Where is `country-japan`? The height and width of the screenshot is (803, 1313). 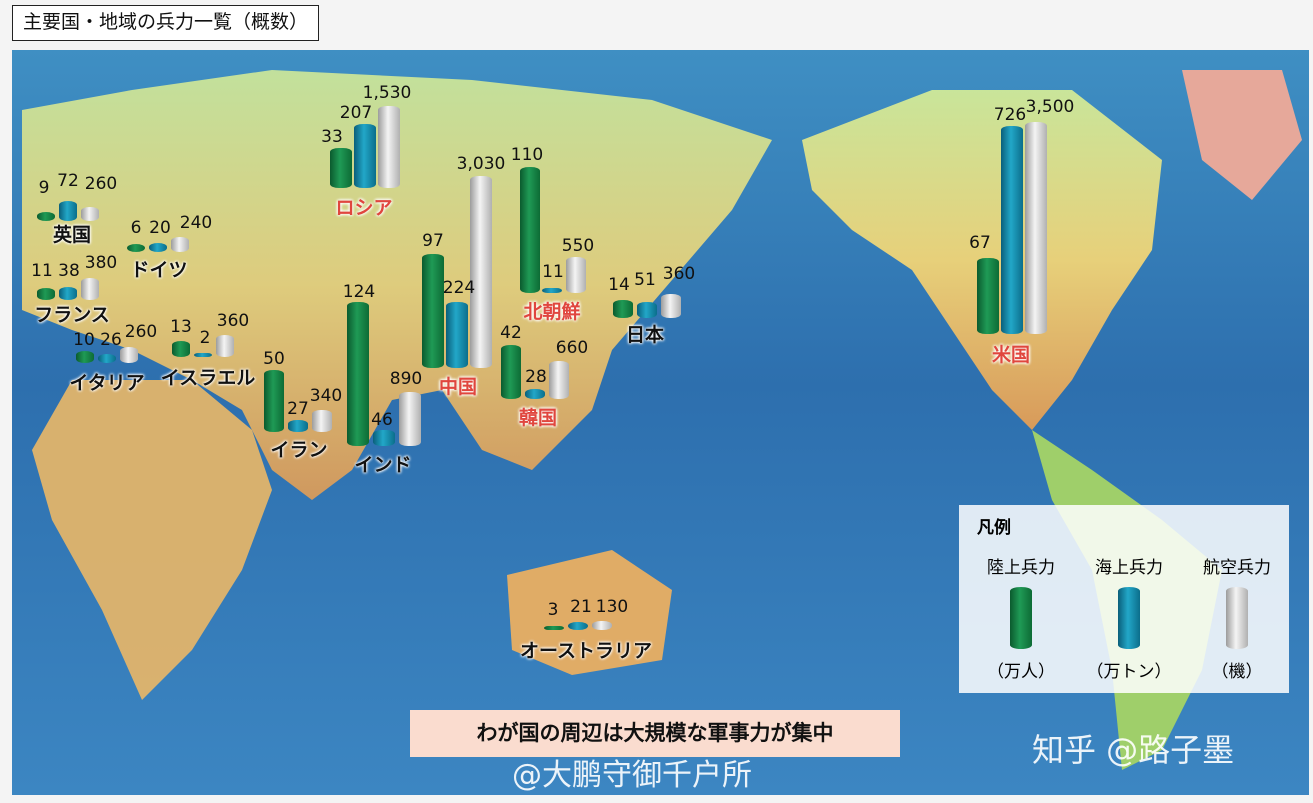 country-japan is located at coordinates (653, 304).